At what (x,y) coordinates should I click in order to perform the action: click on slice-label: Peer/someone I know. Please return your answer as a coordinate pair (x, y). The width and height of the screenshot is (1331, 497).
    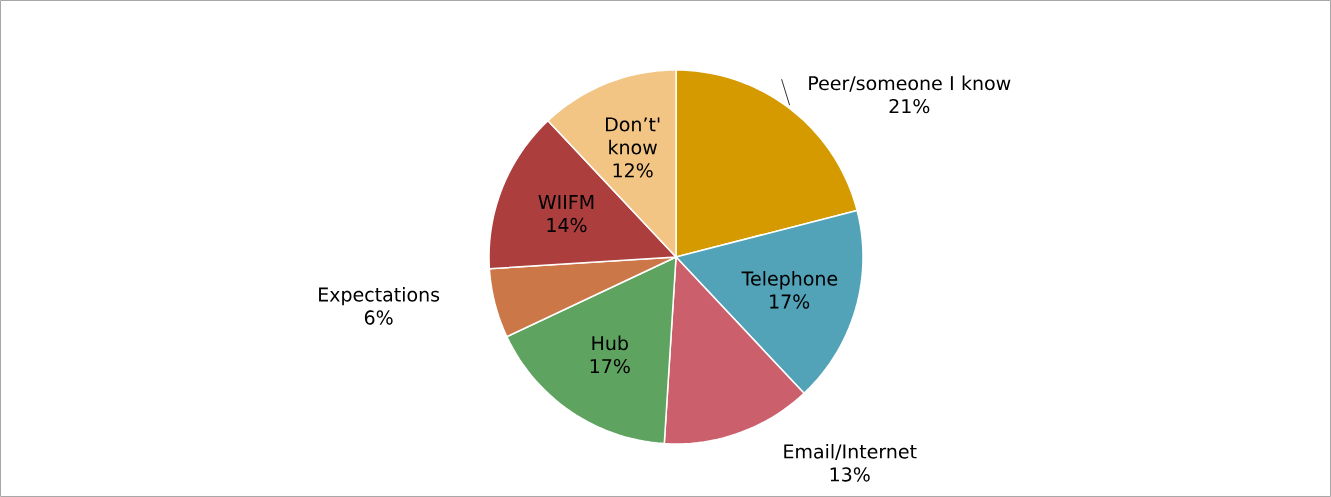
    Looking at the image, I should click on (910, 83).